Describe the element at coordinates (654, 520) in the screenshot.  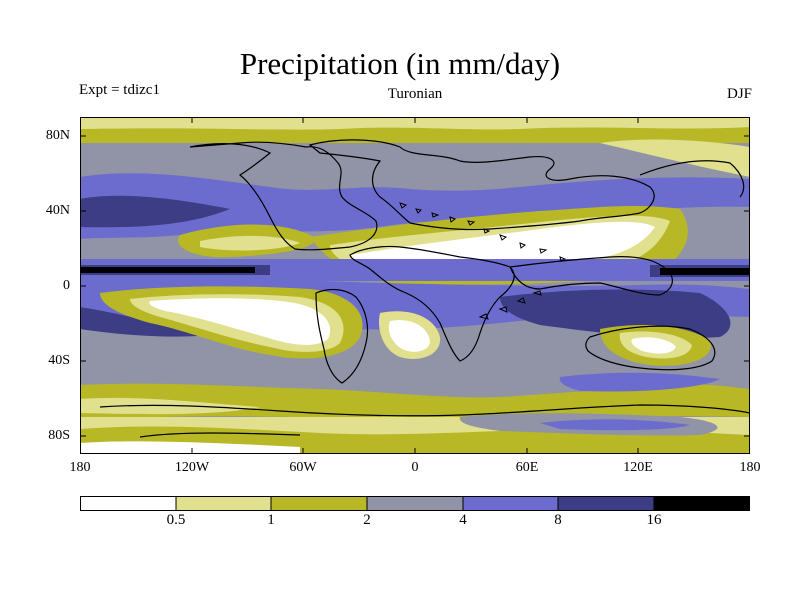
I see `colorbar-label-5: 16` at that location.